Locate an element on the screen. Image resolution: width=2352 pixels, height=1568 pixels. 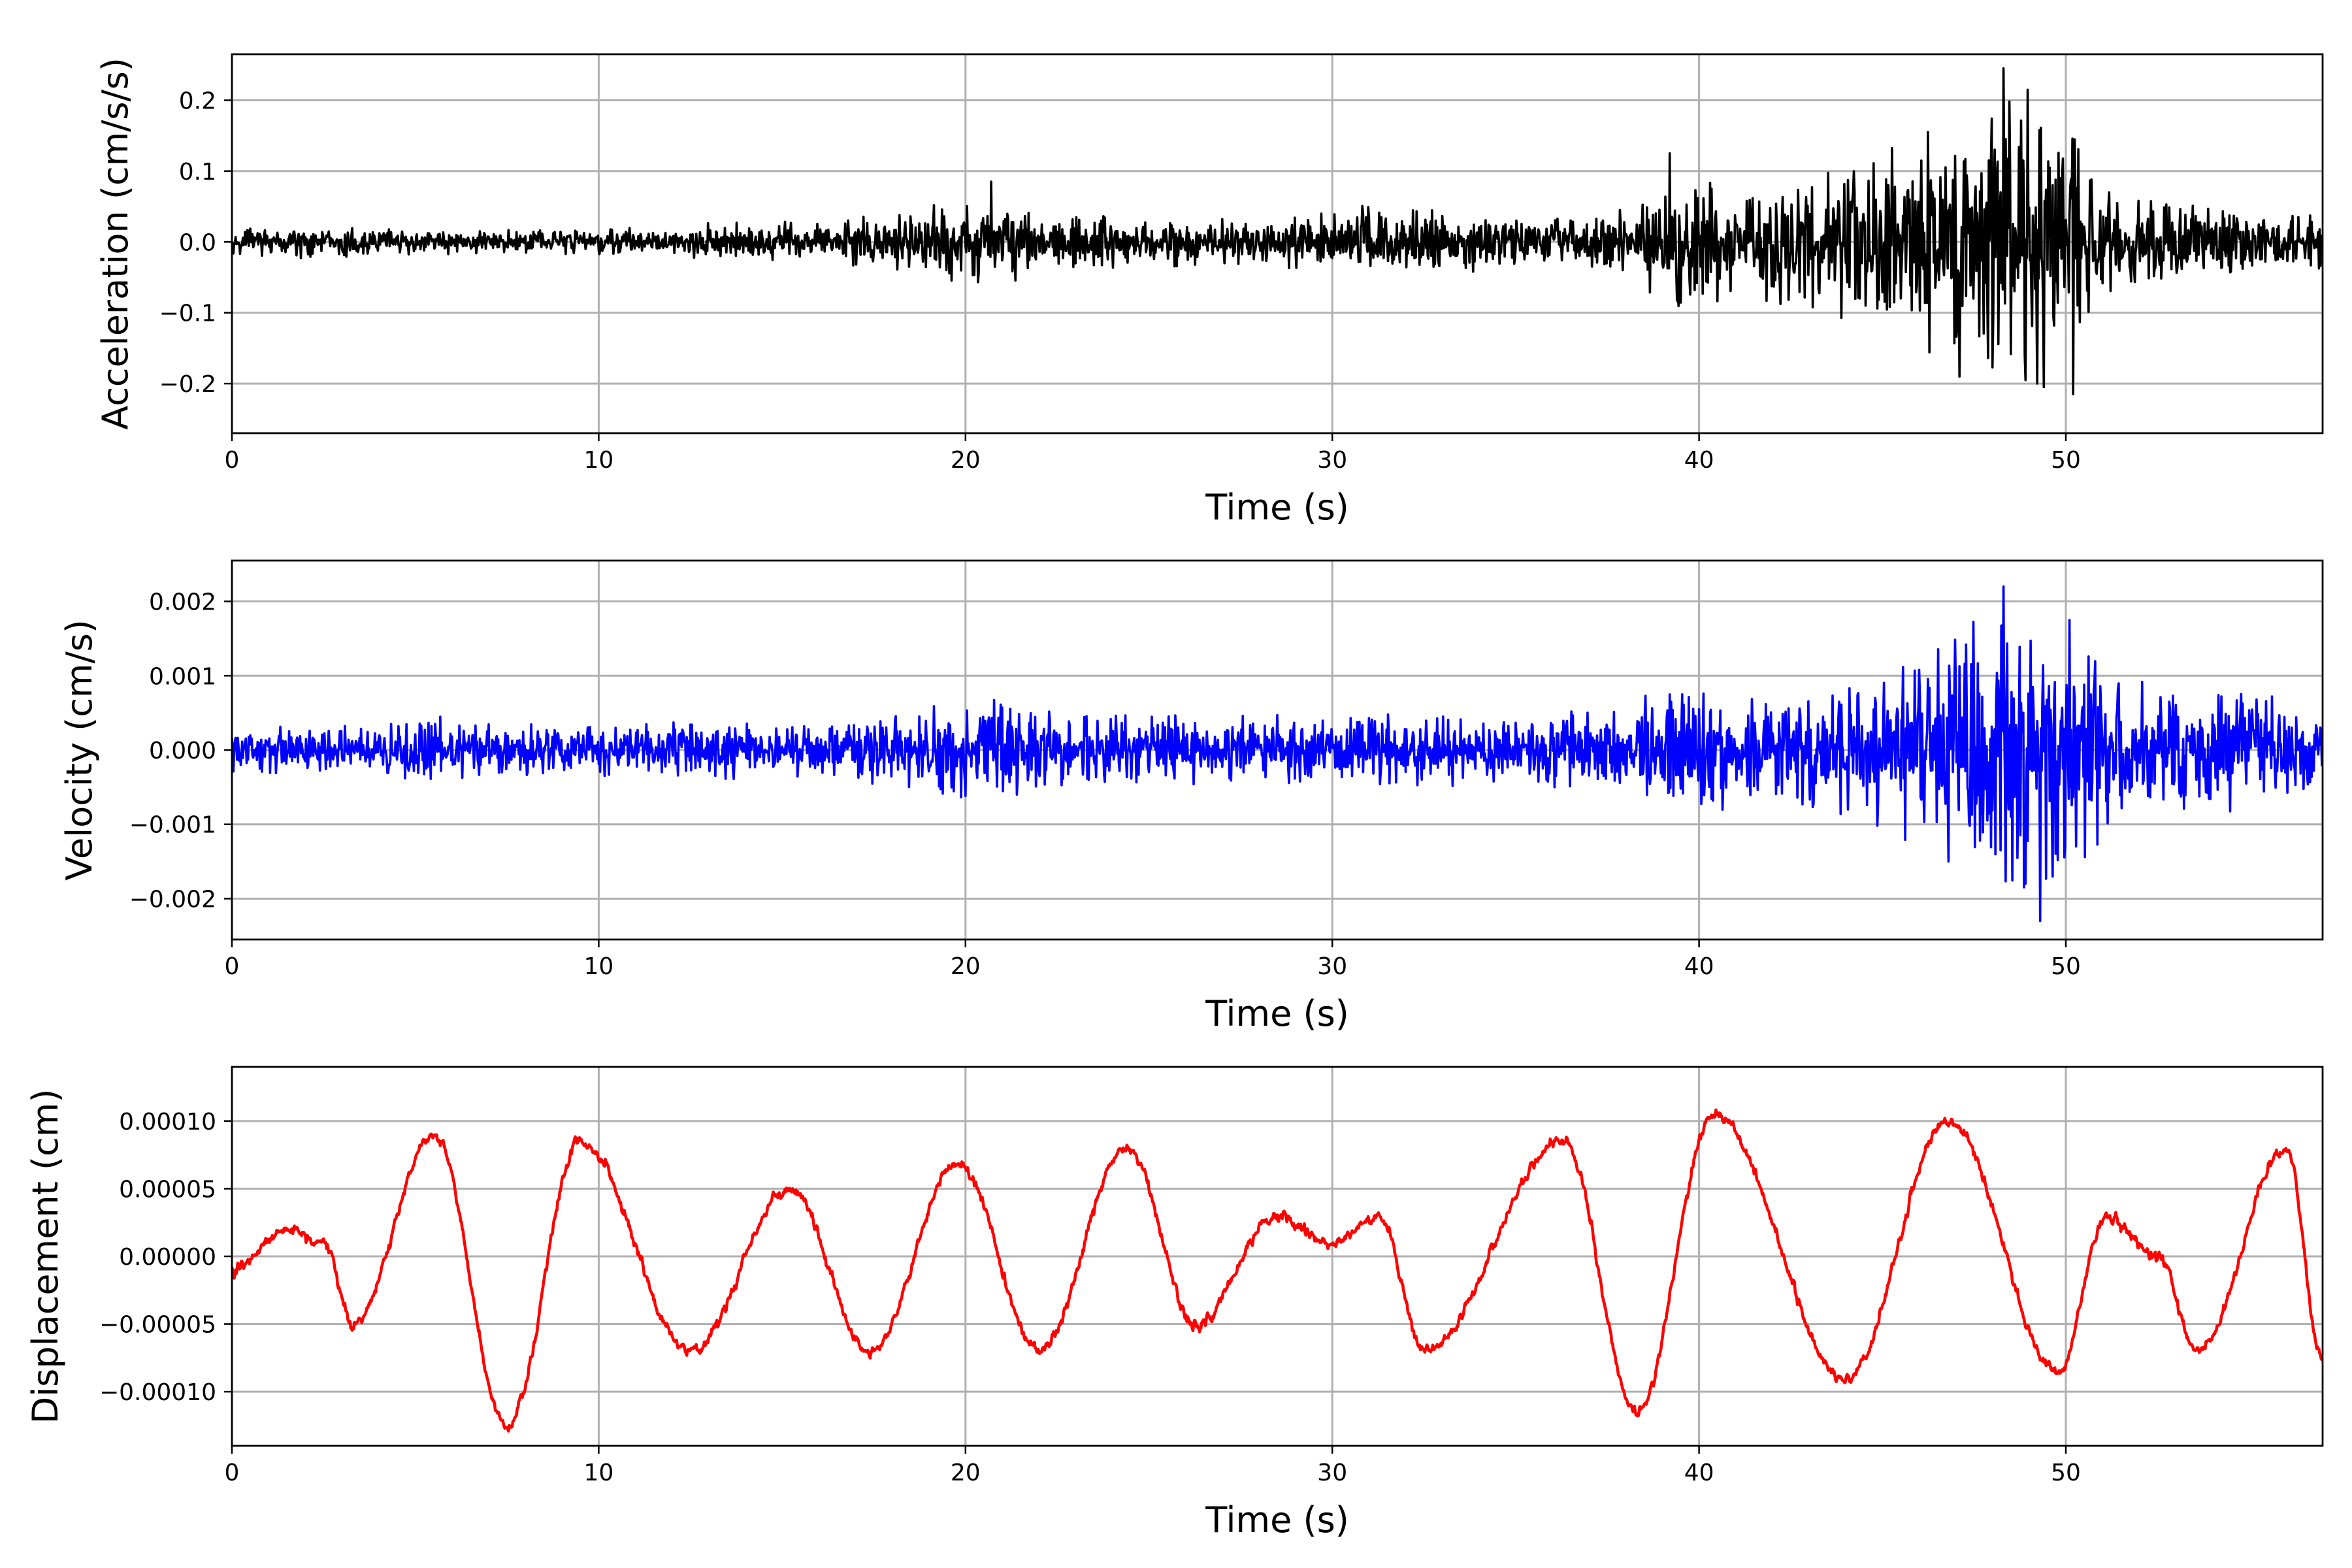
velocity-y-tick-label: 0.001 is located at coordinates (182, 676).